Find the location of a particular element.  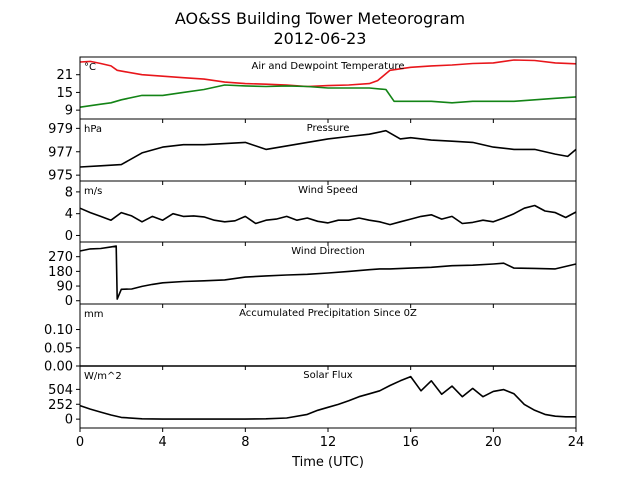

y-tick-label: 977 is located at coordinates (60, 152).